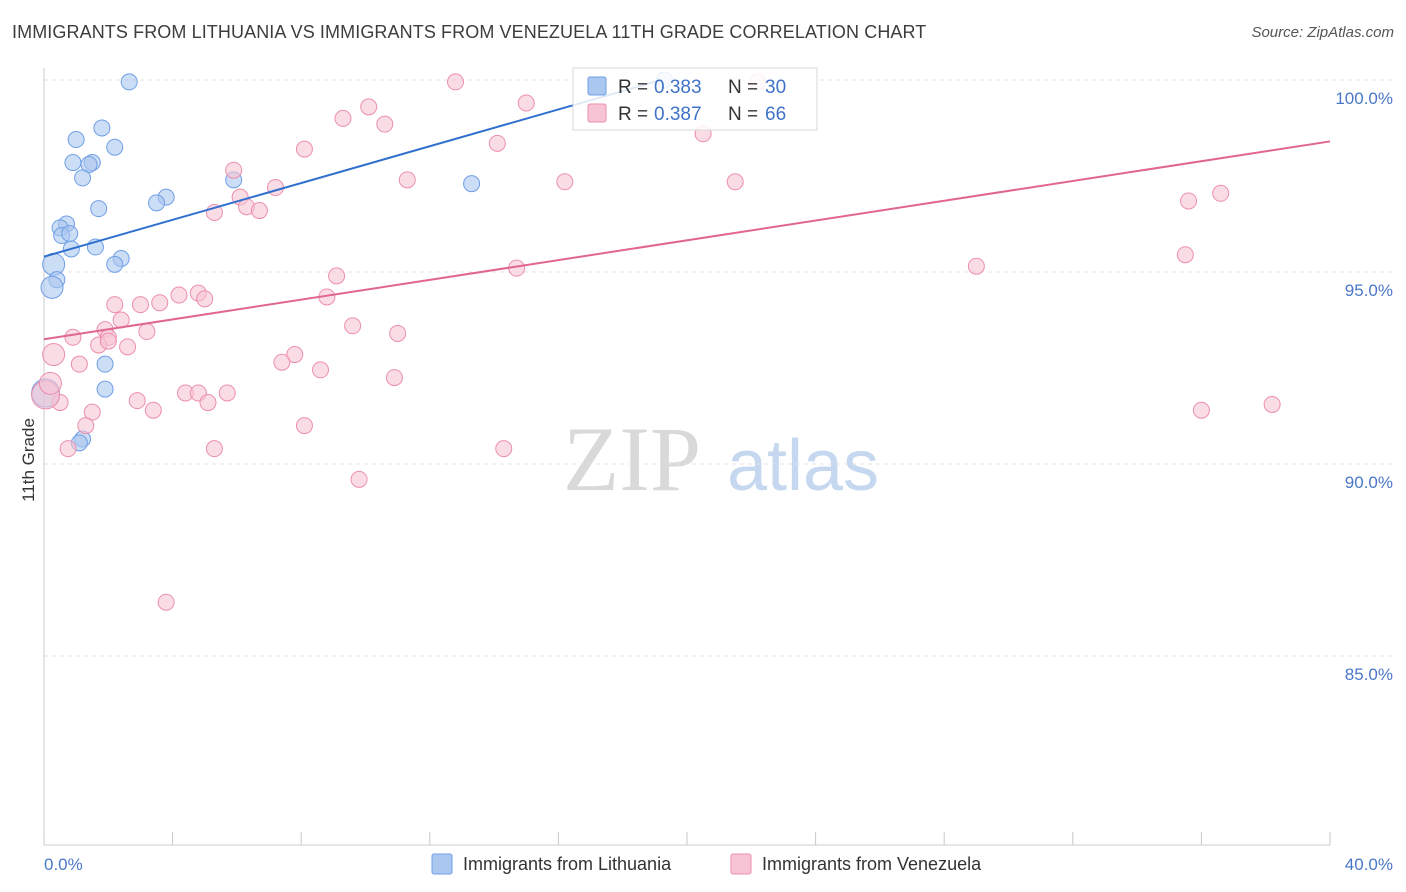 The width and height of the screenshot is (1406, 892). What do you see at coordinates (597, 86) in the screenshot?
I see `stats-swatch-lithuania` at bounding box center [597, 86].